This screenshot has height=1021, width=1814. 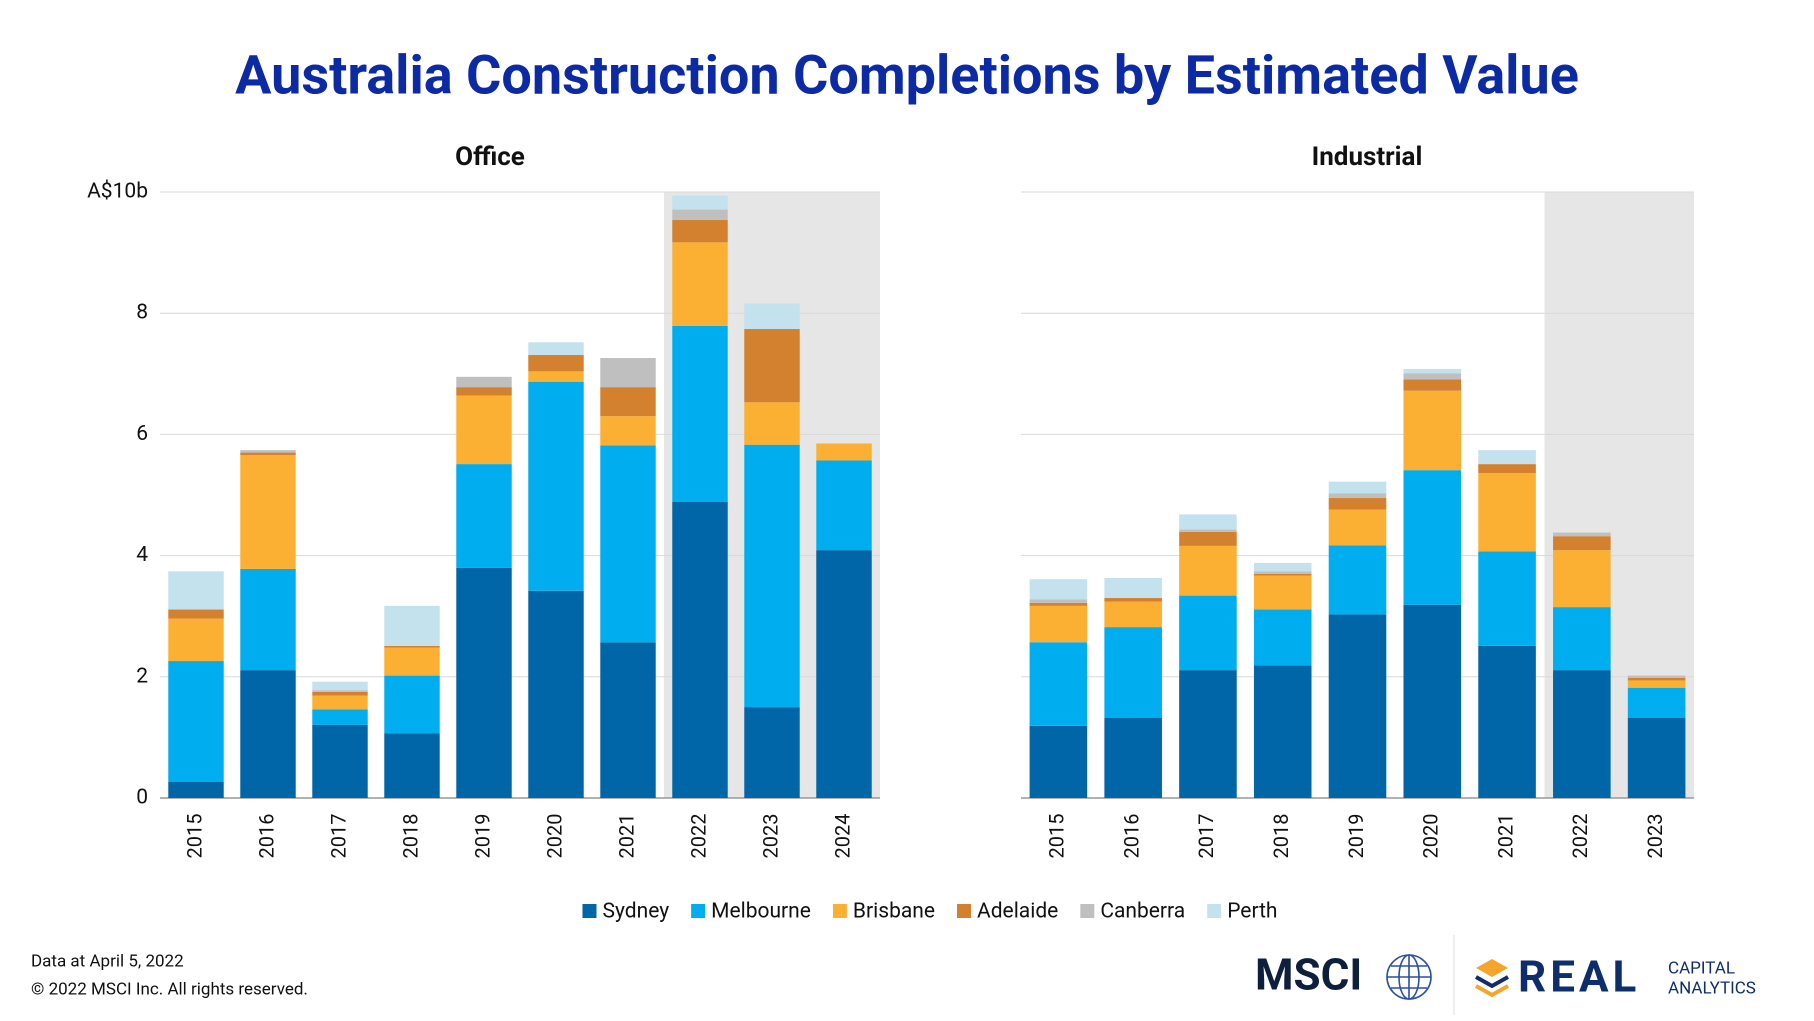 What do you see at coordinates (894, 912) in the screenshot?
I see `legend-label: Brisbane` at bounding box center [894, 912].